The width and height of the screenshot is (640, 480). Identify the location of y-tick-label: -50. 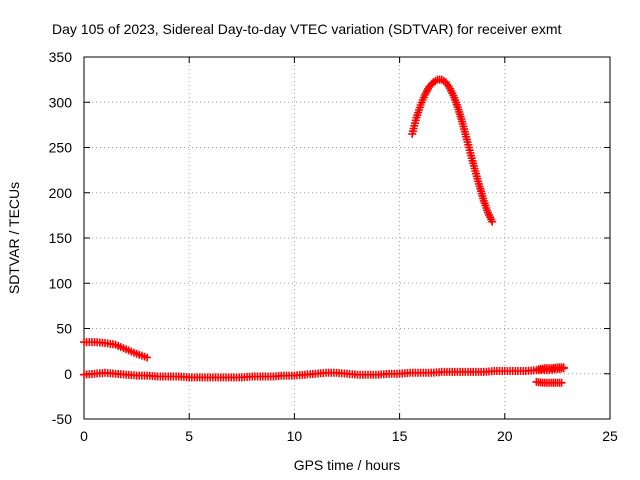
(62, 419).